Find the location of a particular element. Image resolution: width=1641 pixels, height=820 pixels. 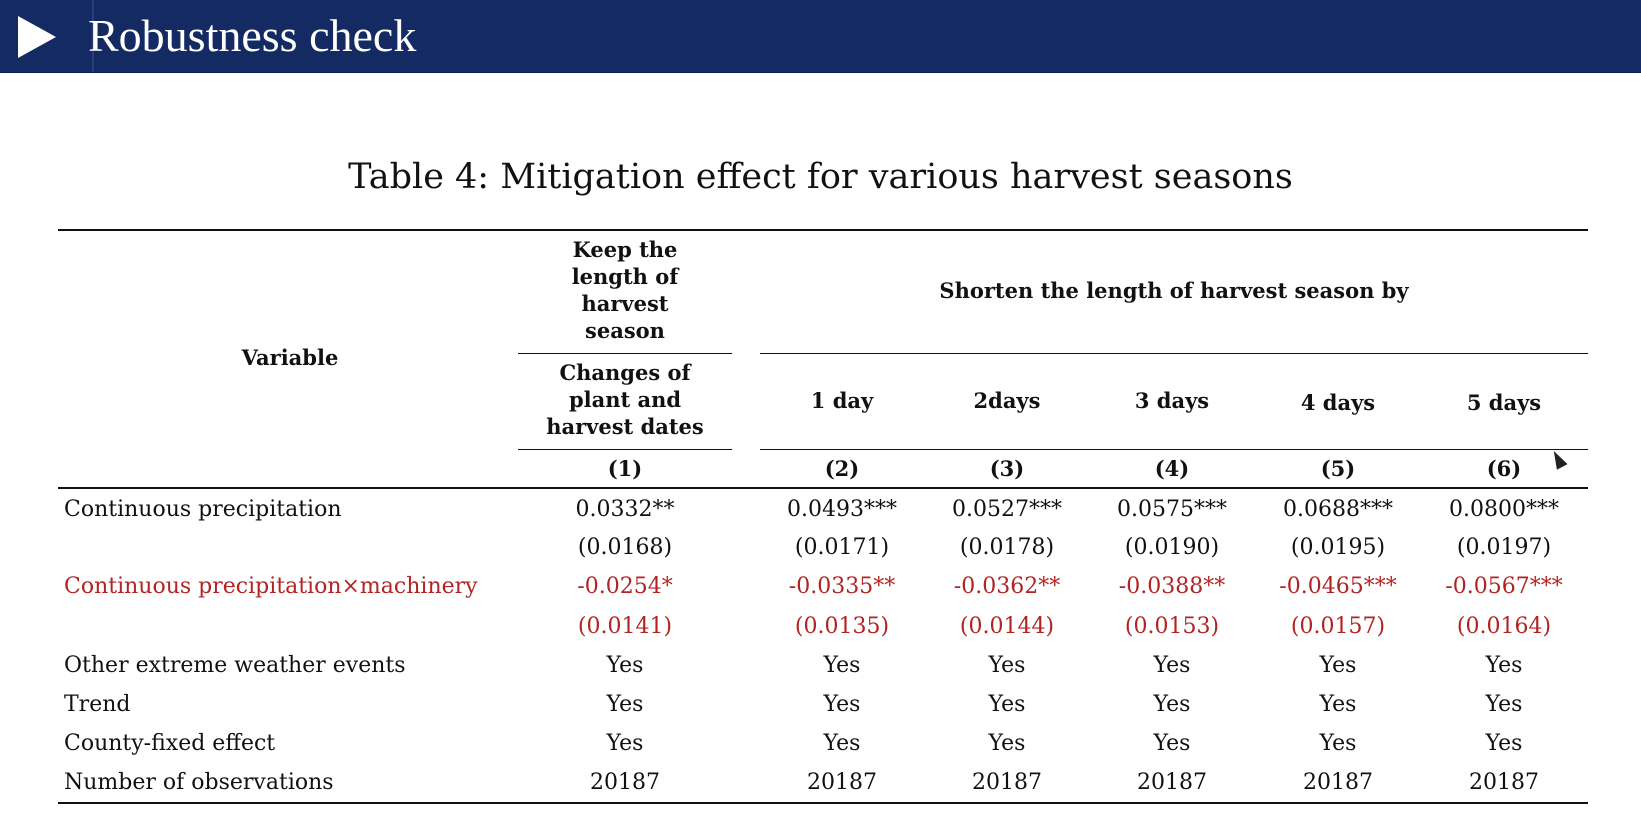

table-cell: -0.0567*** is located at coordinates (1504, 586).